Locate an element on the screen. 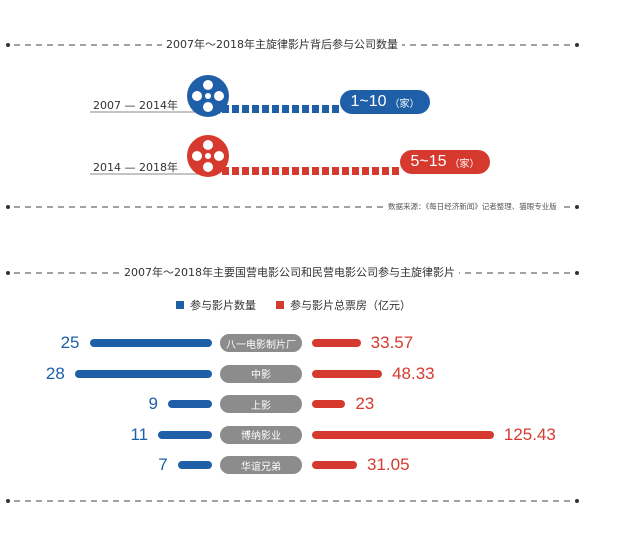  film-strip-red is located at coordinates (312, 171).